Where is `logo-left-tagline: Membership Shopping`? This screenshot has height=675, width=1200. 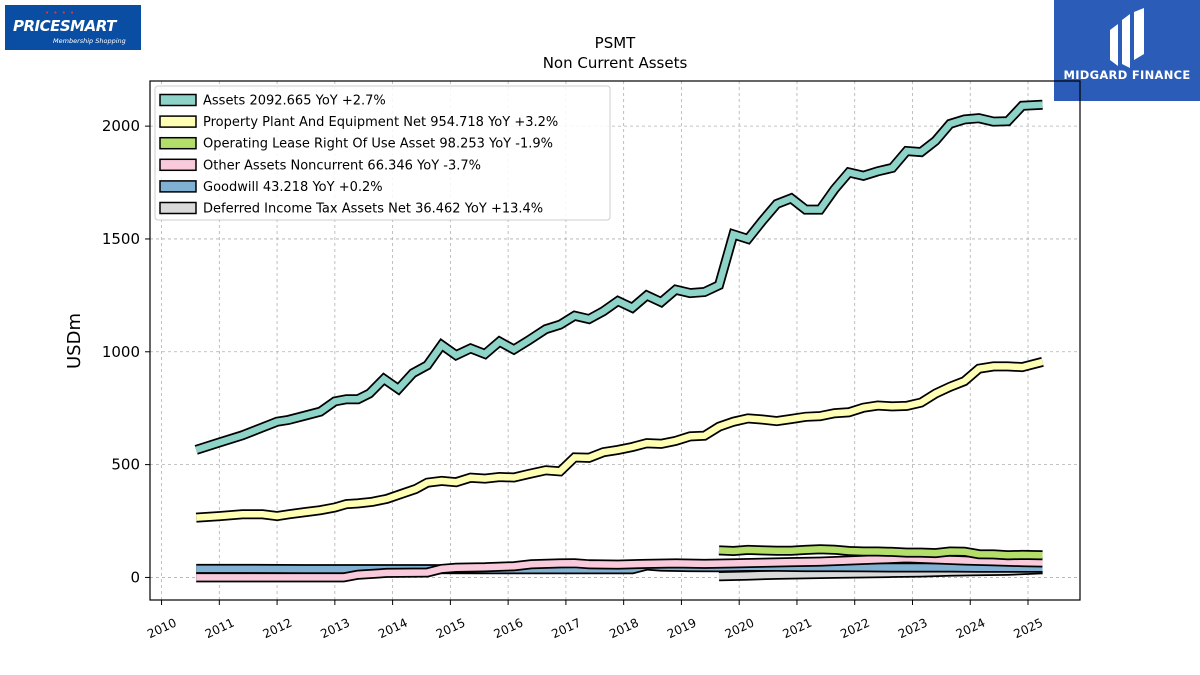 logo-left-tagline: Membership Shopping is located at coordinates (89, 41).